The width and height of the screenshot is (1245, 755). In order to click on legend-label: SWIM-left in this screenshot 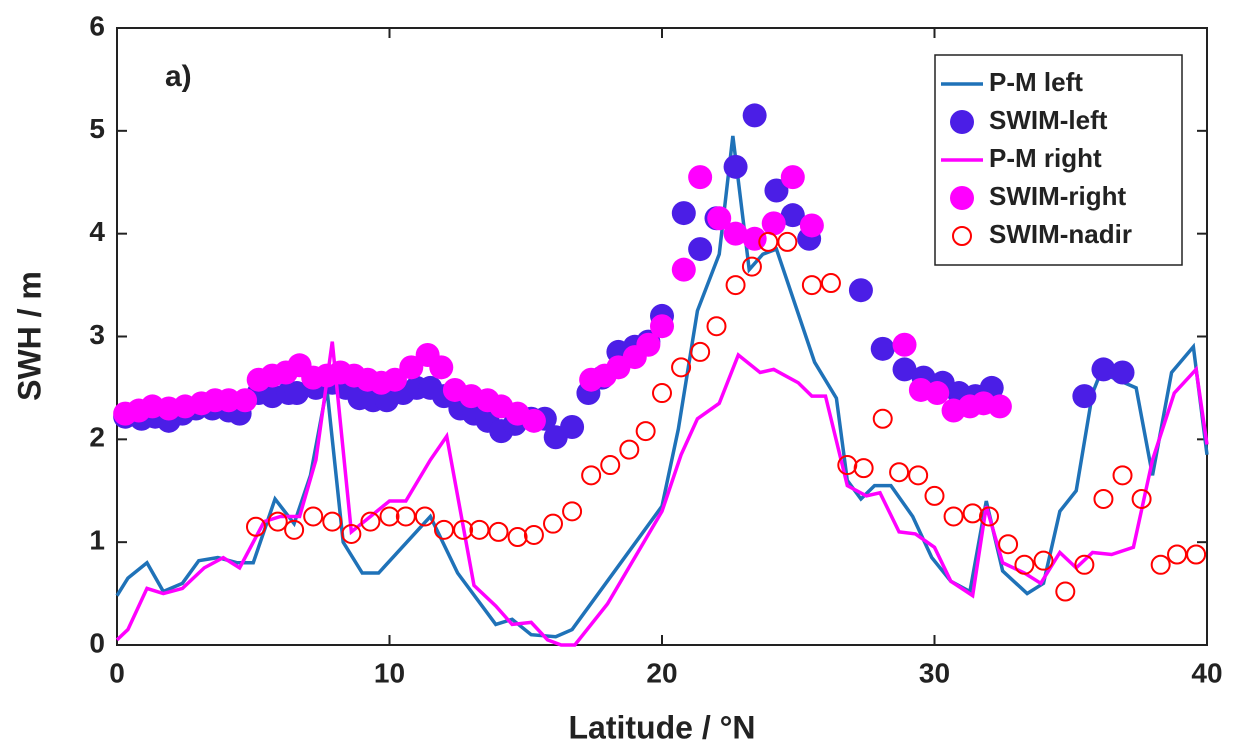, I will do `click(1048, 120)`.